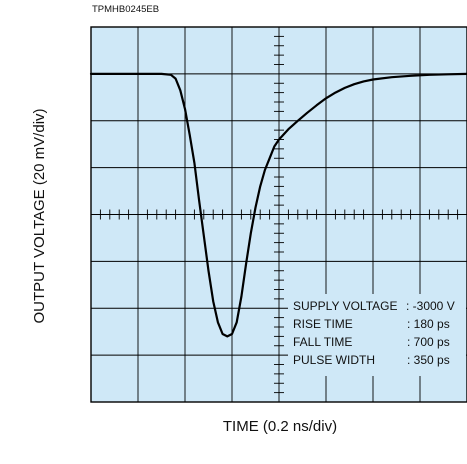 The height and width of the screenshot is (464, 467). What do you see at coordinates (39, 215) in the screenshot?
I see `y-axis-label: OUTPUT VOLTAGE (20 mV/div)` at bounding box center [39, 215].